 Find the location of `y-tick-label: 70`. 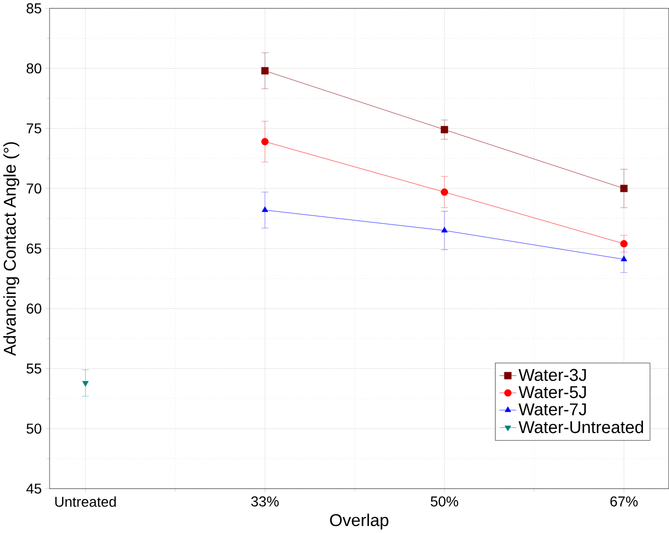

y-tick-label: 70 is located at coordinates (34, 189).